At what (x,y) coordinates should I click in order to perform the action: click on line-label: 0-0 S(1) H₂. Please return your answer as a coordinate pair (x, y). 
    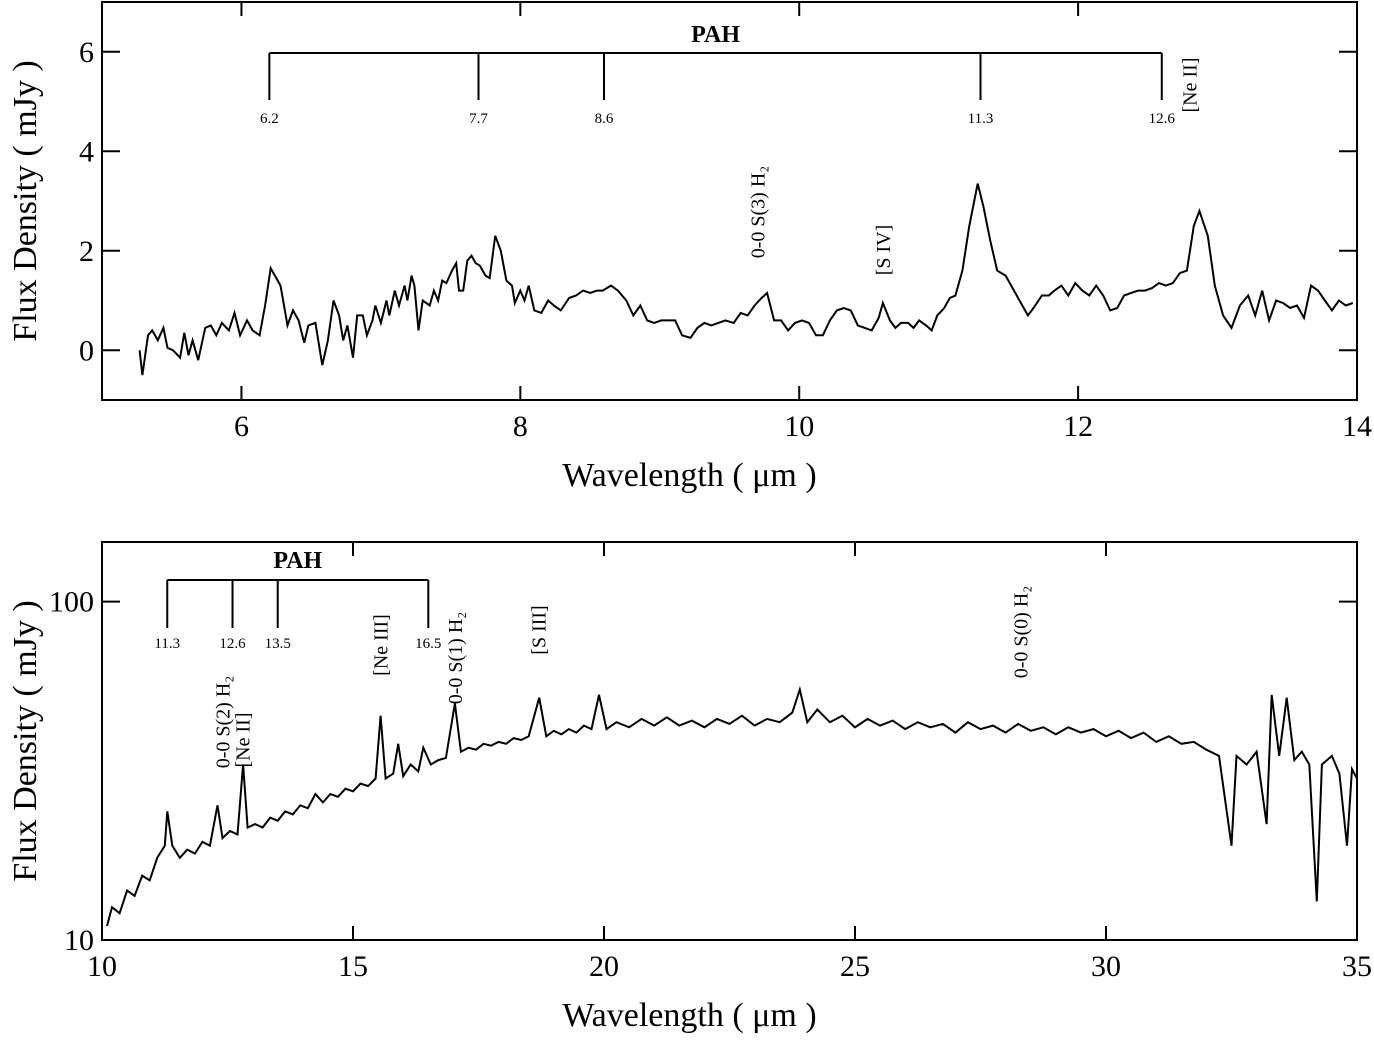
    Looking at the image, I should click on (456, 658).